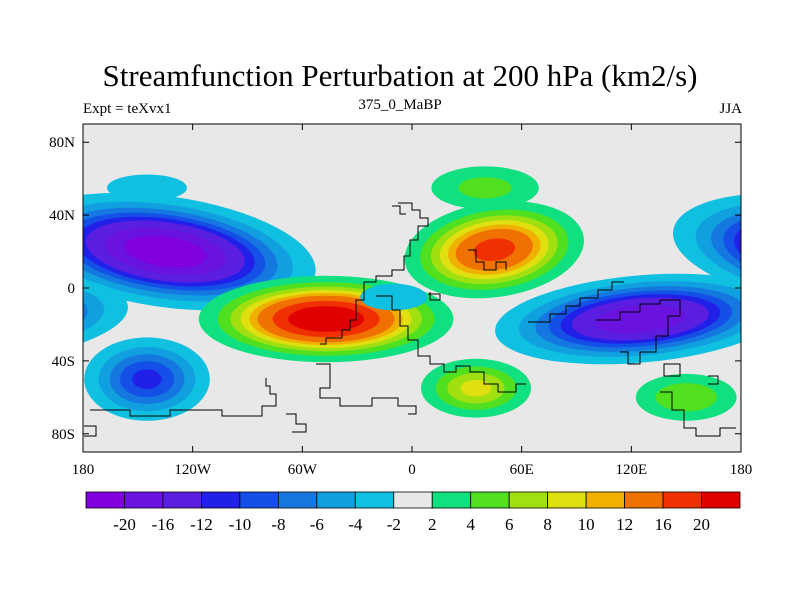 This screenshot has height=600, width=800. What do you see at coordinates (127, 109) in the screenshot?
I see `experiment-label: Expt = teXvx1` at bounding box center [127, 109].